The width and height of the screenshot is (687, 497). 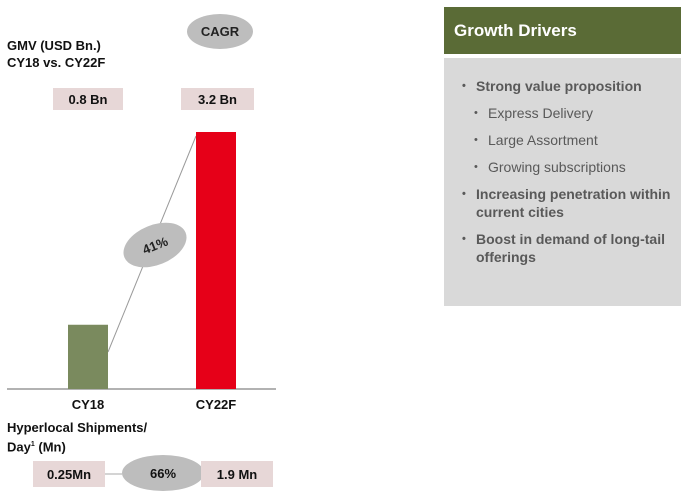 I want to click on growth-drivers-header: Growth Drivers, so click(x=562, y=30).